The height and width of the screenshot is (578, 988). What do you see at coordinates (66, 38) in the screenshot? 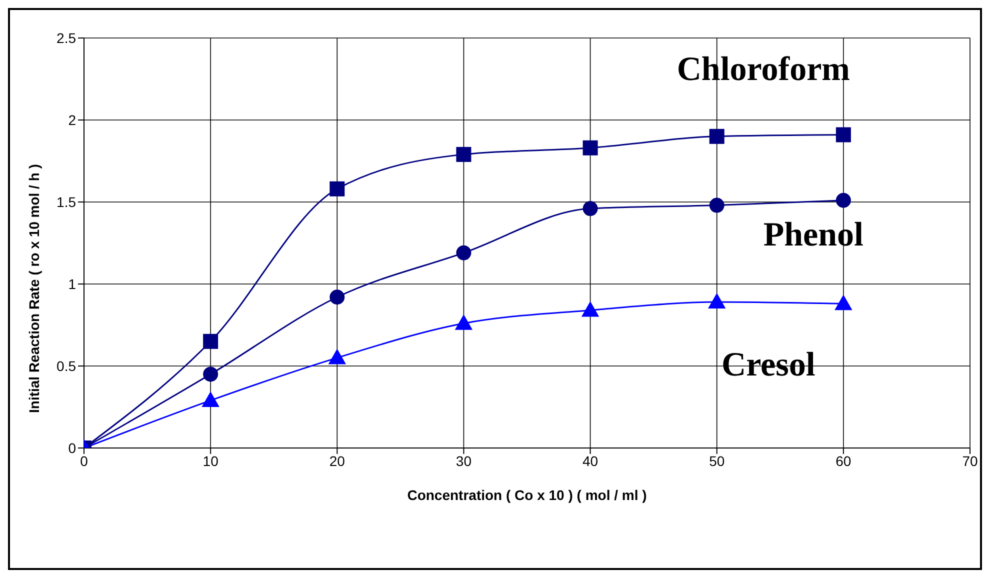
I see `y-tick-label: 2.5` at bounding box center [66, 38].